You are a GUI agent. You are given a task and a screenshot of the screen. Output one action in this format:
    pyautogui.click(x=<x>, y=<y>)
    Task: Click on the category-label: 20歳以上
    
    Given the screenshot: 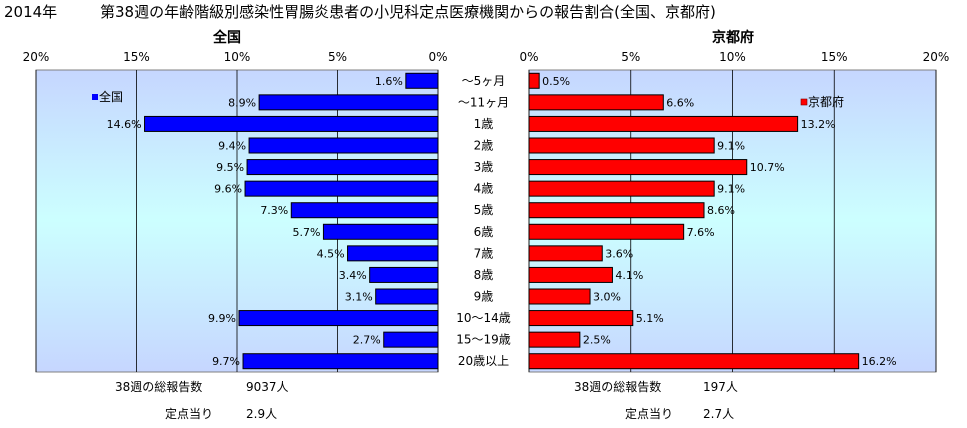 What is the action you would take?
    pyautogui.click(x=483, y=361)
    